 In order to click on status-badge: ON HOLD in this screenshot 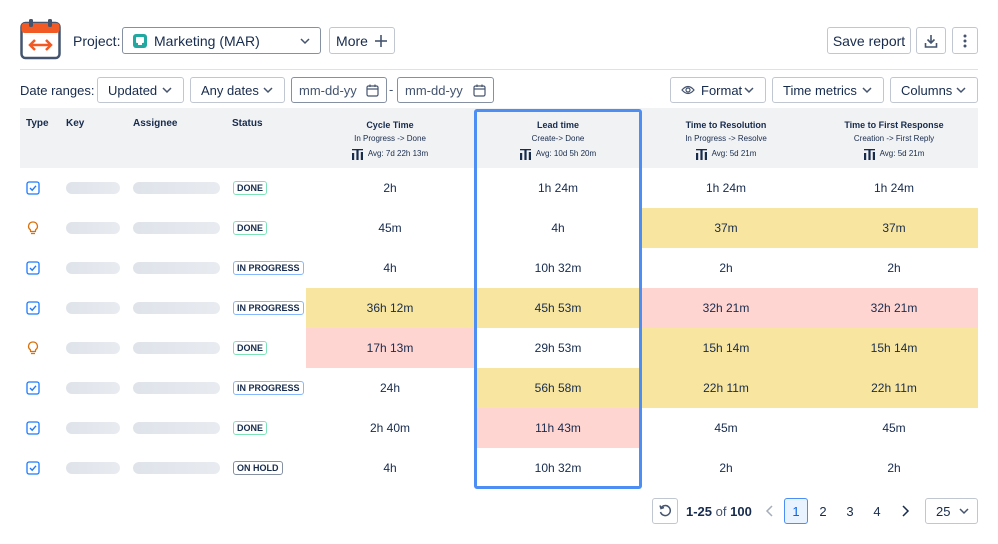, I will do `click(258, 468)`.